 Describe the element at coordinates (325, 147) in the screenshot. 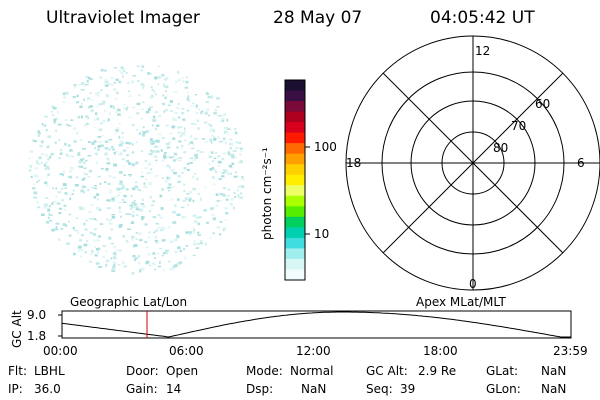

I see `colorbar-label-100: 100` at that location.